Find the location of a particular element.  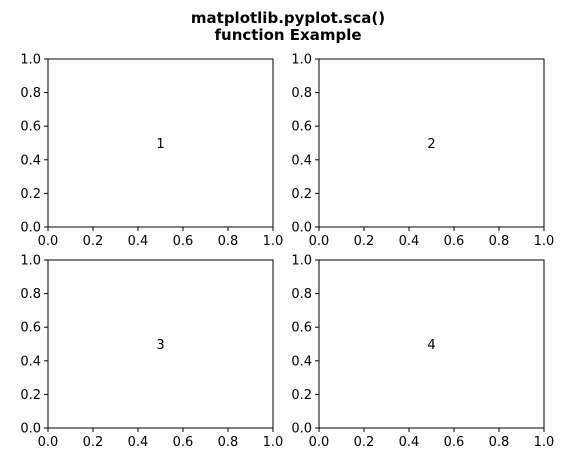

figure-title-line-1: matplotlib.pyplot.sca() is located at coordinates (288, 18).